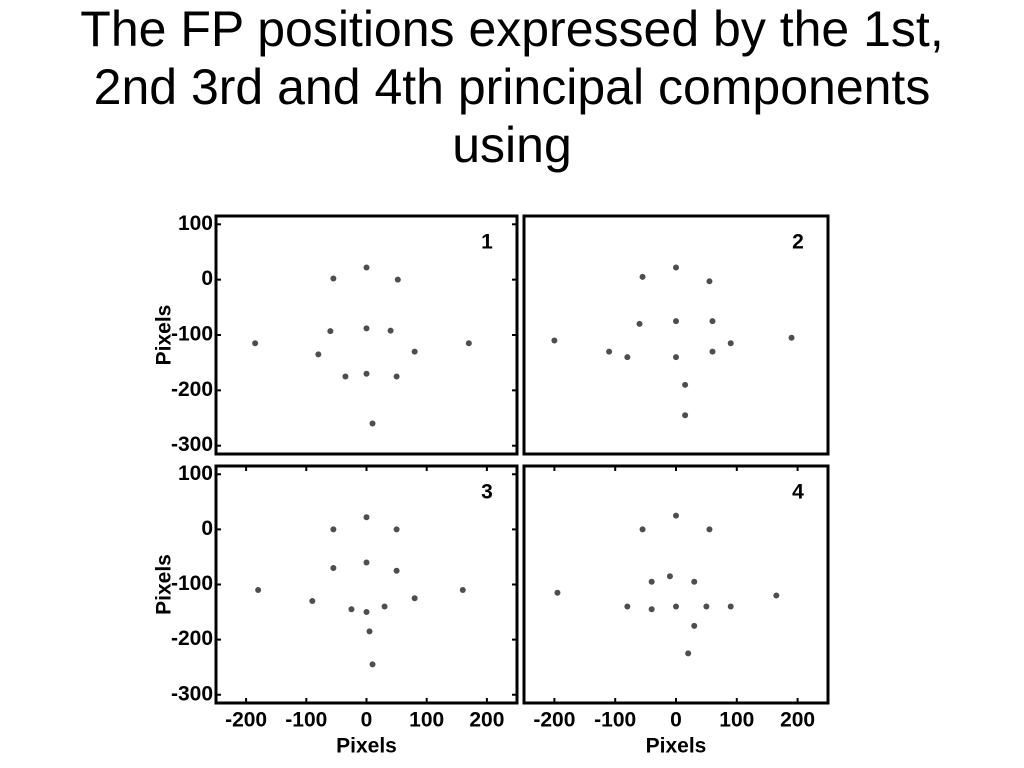 Image resolution: width=1024 pixels, height=768 pixels. Describe the element at coordinates (798, 242) in the screenshot. I see `panel-label: 2` at that location.